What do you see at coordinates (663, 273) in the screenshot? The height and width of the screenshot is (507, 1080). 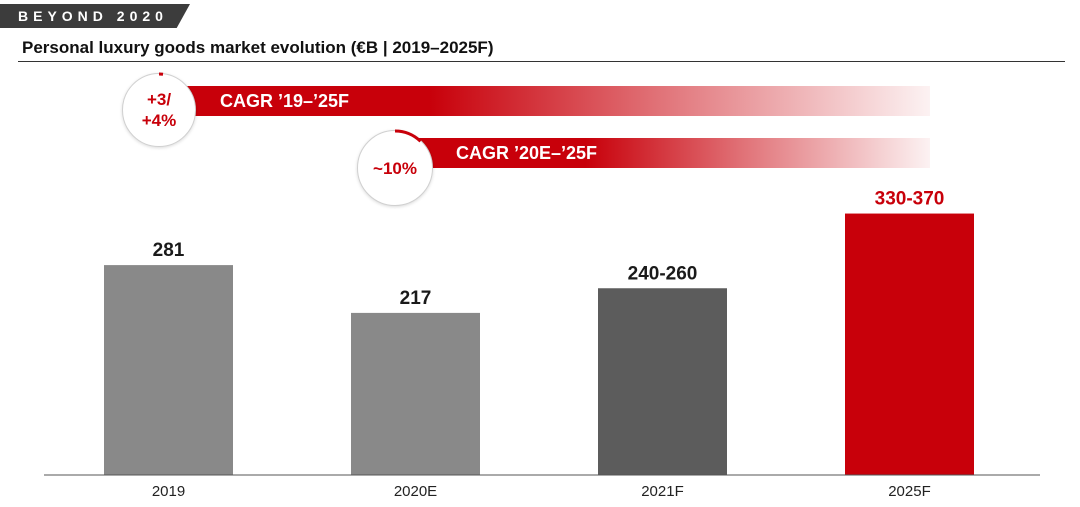 I see `data-label-2021f: 240-260` at bounding box center [663, 273].